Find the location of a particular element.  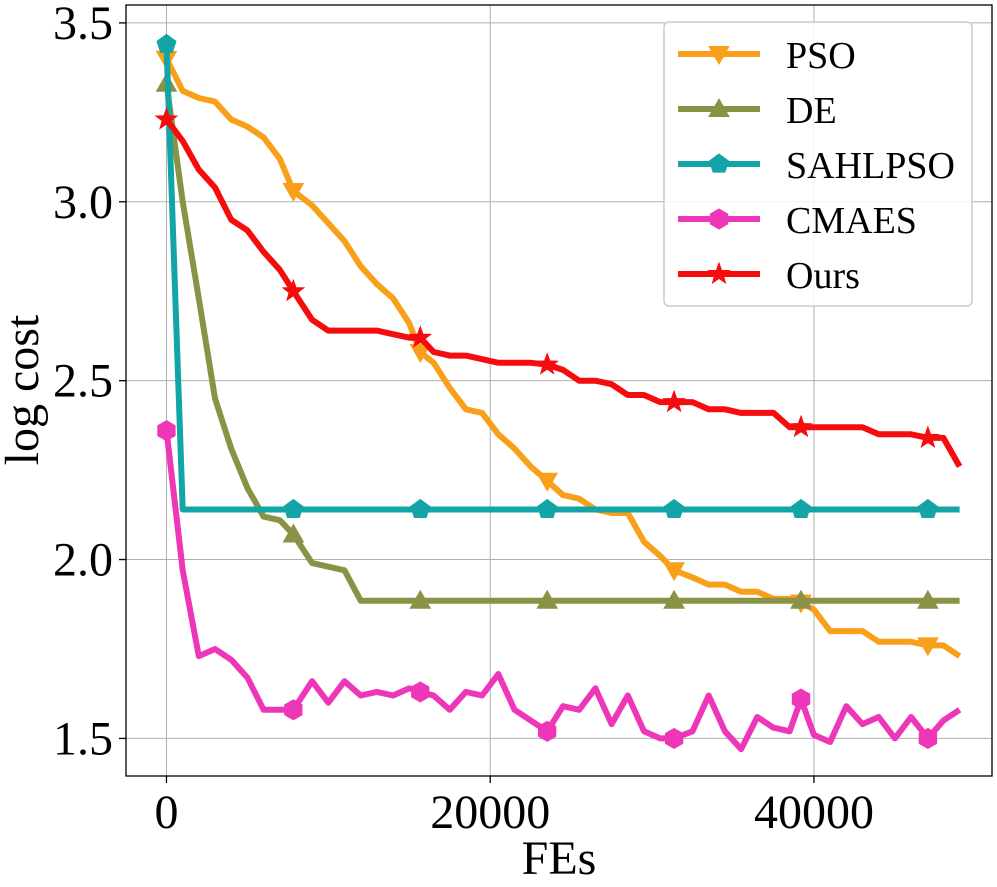

legend-marker-pso is located at coordinates (719, 56).